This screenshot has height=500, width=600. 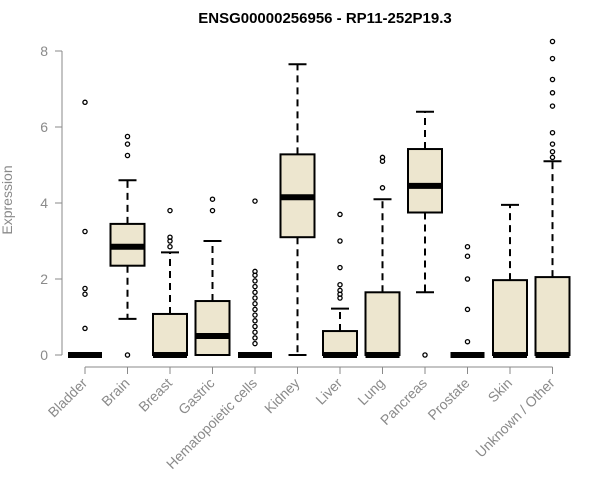 I want to click on y-tick-label: 4, so click(x=44, y=203).